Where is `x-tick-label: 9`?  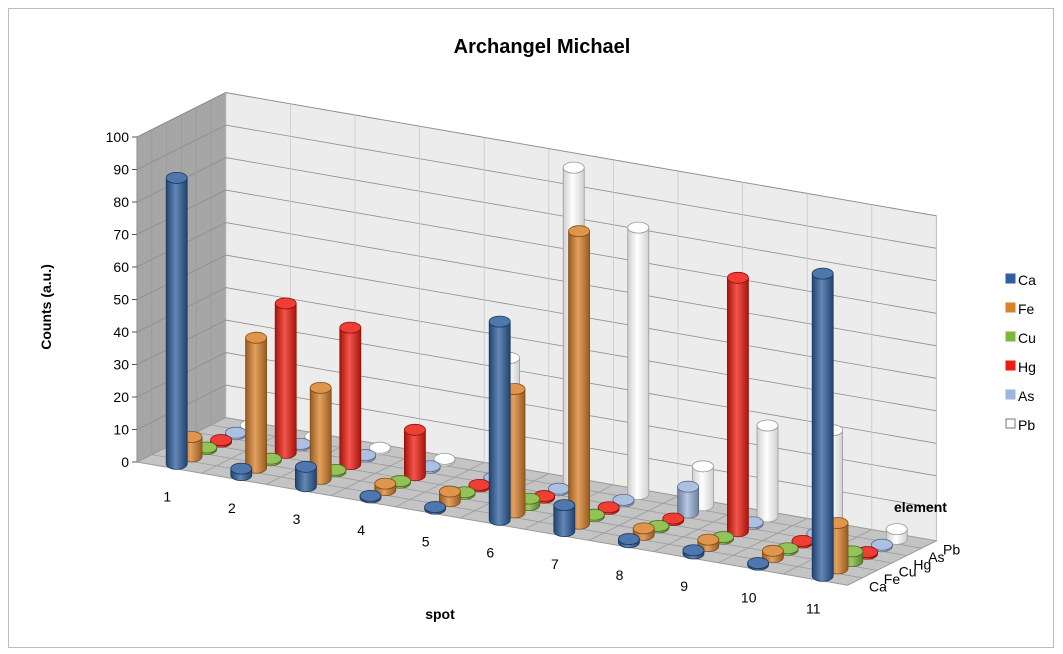 x-tick-label: 9 is located at coordinates (684, 586).